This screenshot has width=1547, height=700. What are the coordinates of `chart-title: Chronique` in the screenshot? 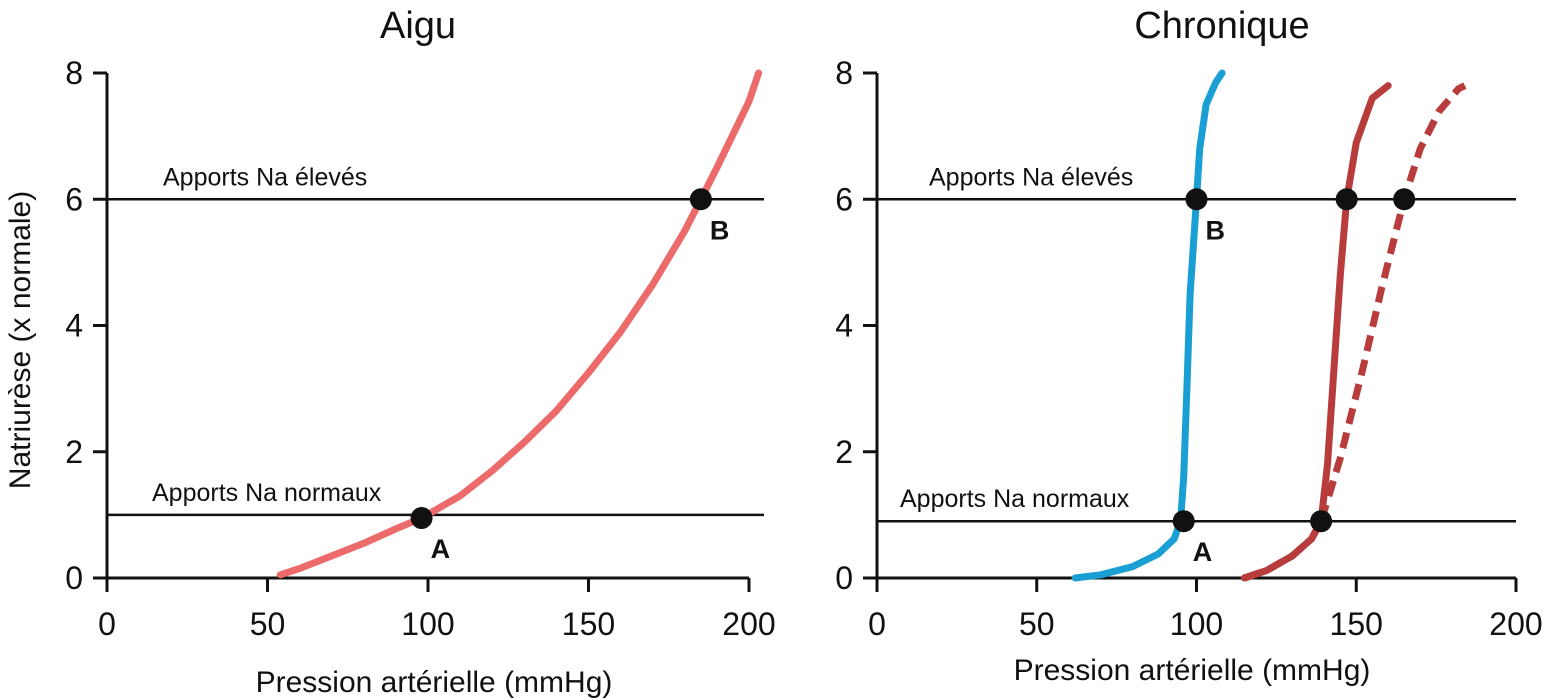 It's located at (1221, 26).